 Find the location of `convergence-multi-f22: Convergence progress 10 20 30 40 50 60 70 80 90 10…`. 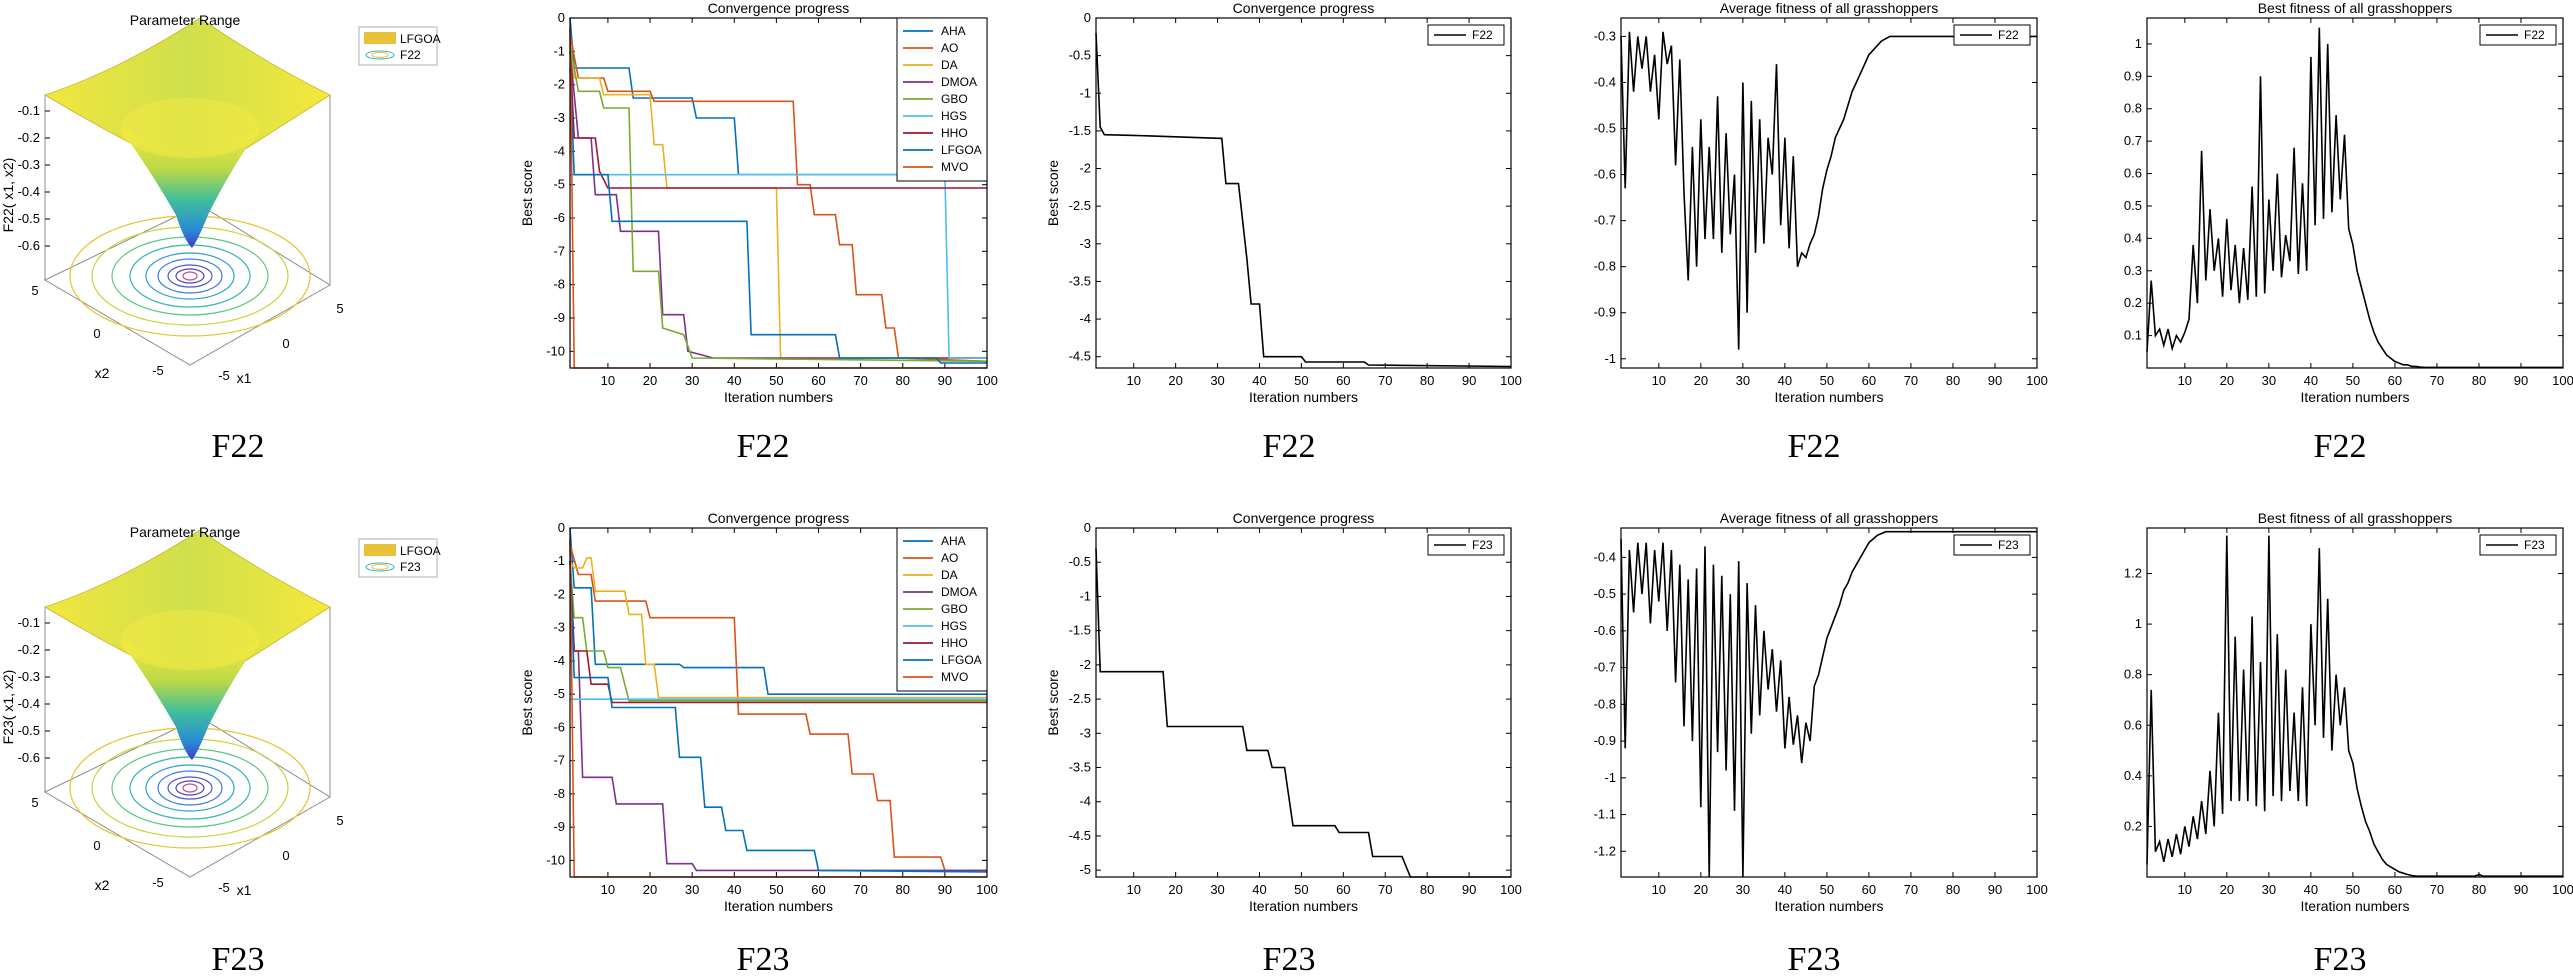

convergence-multi-f22: Convergence progress 10 20 30 40 50 60 70 80 90 10… is located at coordinates (758, 202).